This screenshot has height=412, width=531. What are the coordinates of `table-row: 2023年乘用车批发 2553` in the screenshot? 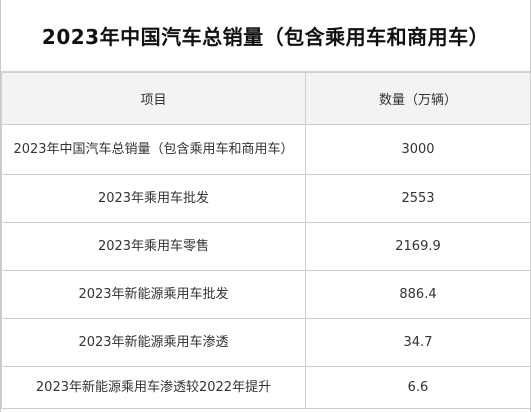 It's located at (266, 198).